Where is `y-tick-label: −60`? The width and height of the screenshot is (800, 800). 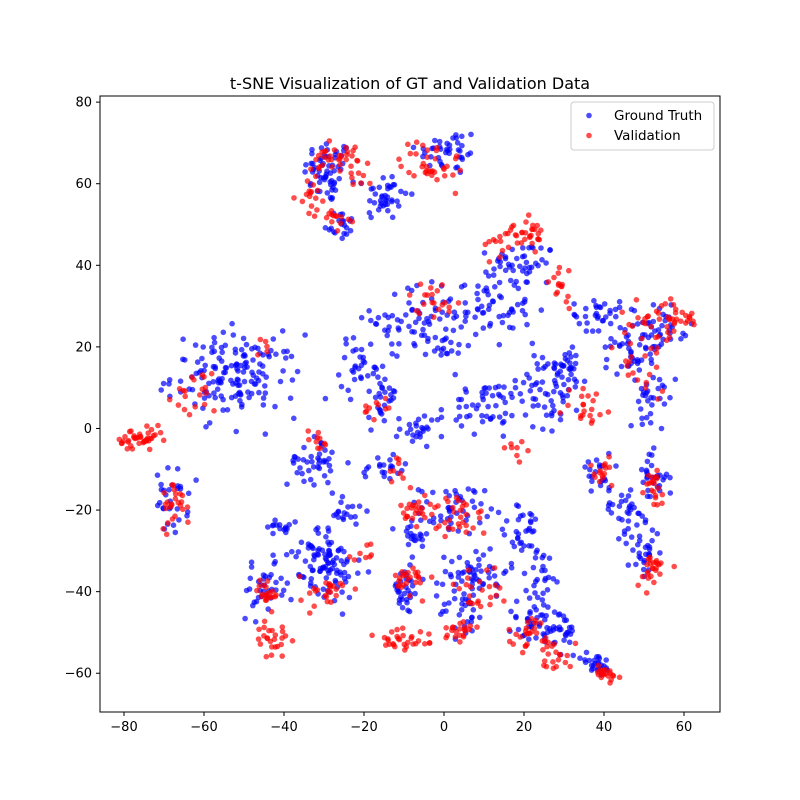
y-tick-label: −60 is located at coordinates (78, 674).